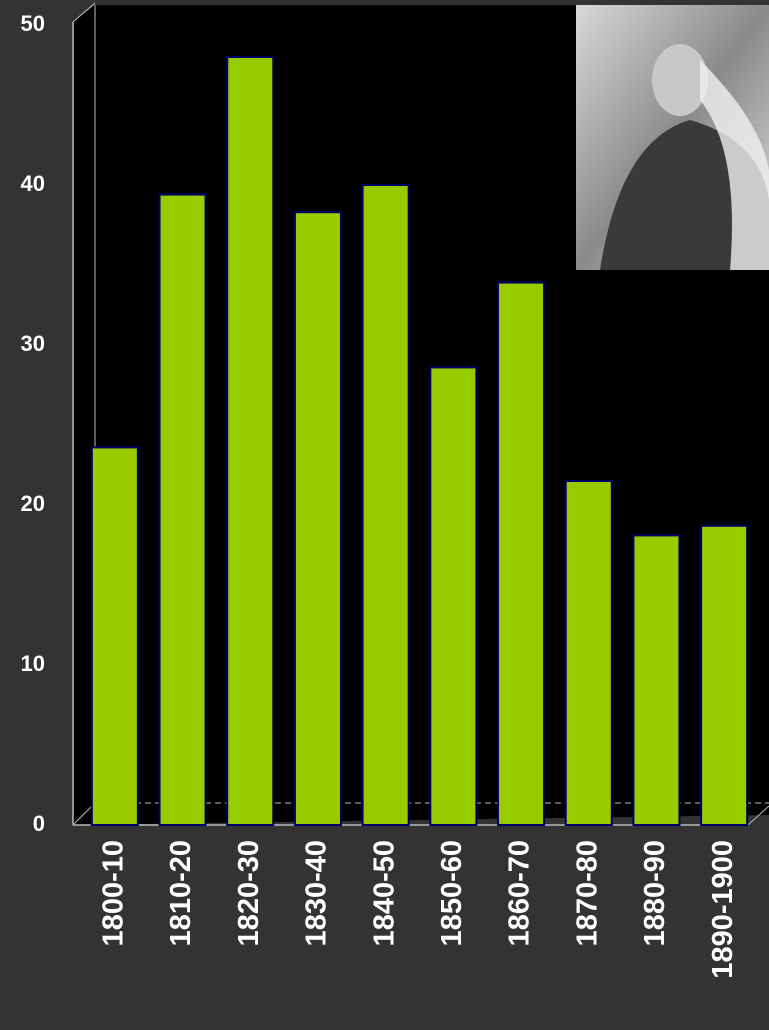 The image size is (769, 1030). Describe the element at coordinates (33, 183) in the screenshot. I see `y-tick-label: 40` at that location.